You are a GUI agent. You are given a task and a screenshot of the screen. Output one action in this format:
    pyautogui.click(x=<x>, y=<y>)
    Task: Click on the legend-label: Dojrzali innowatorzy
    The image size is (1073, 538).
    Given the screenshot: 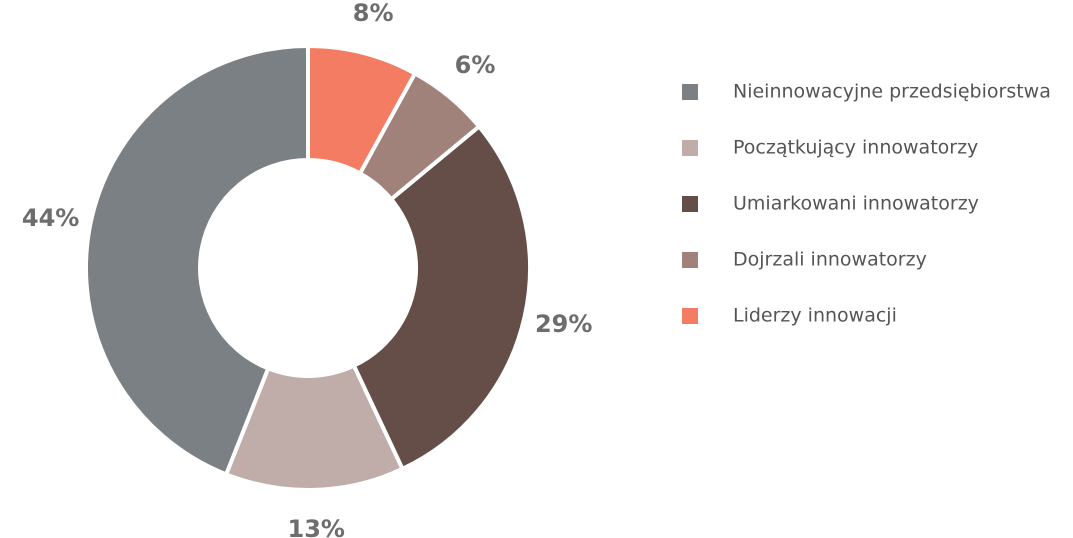 What is the action you would take?
    pyautogui.click(x=830, y=260)
    